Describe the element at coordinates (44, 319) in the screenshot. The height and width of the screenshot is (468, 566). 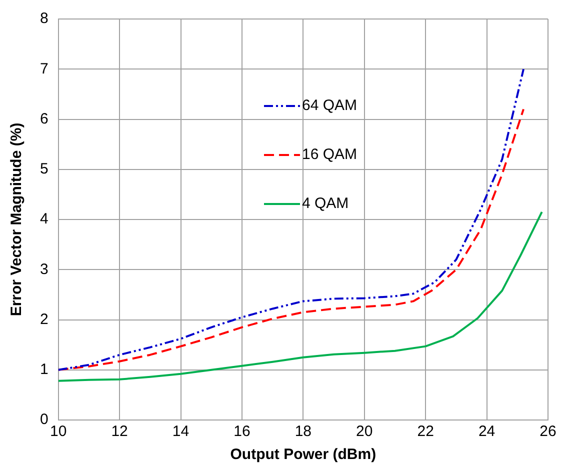
I see `y-tick-label: 2` at that location.